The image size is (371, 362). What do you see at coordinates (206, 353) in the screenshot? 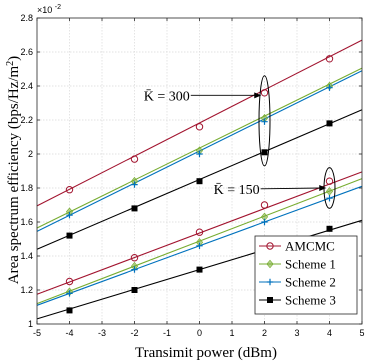
I see `x-axis-label: Transimit power (dBm)` at bounding box center [206, 353].